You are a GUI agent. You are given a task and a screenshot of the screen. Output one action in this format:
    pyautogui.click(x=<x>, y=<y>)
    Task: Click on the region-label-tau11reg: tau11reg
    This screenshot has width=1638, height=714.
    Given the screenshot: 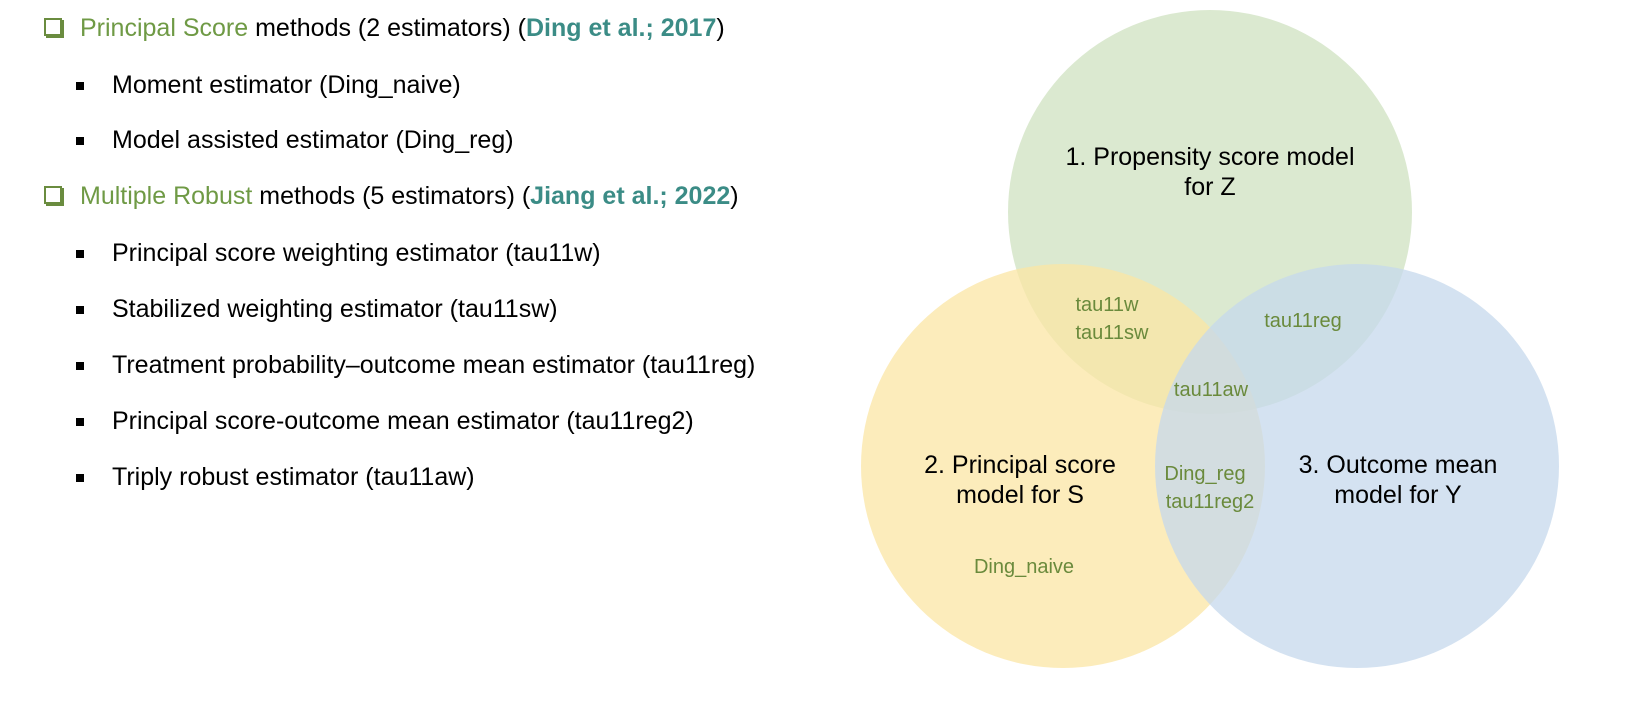 What is the action you would take?
    pyautogui.click(x=1302, y=321)
    